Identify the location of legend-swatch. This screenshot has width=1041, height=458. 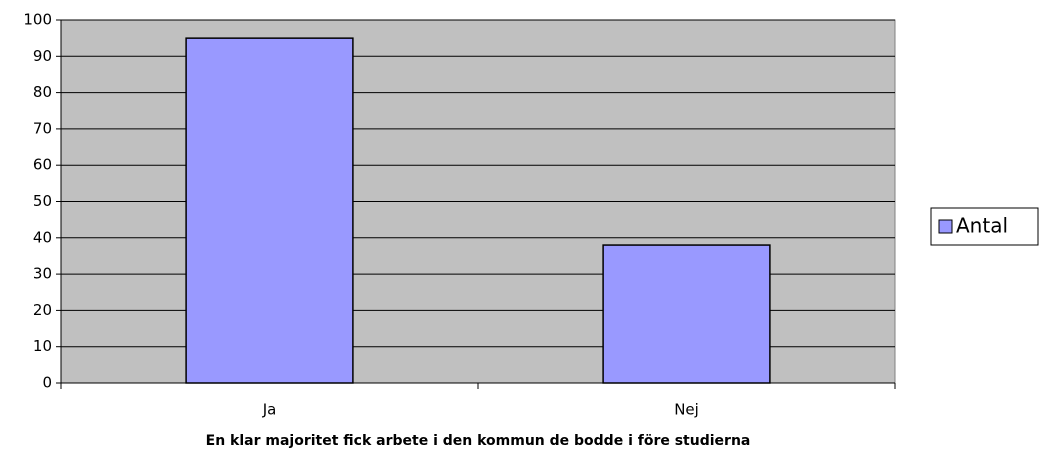
(945, 226).